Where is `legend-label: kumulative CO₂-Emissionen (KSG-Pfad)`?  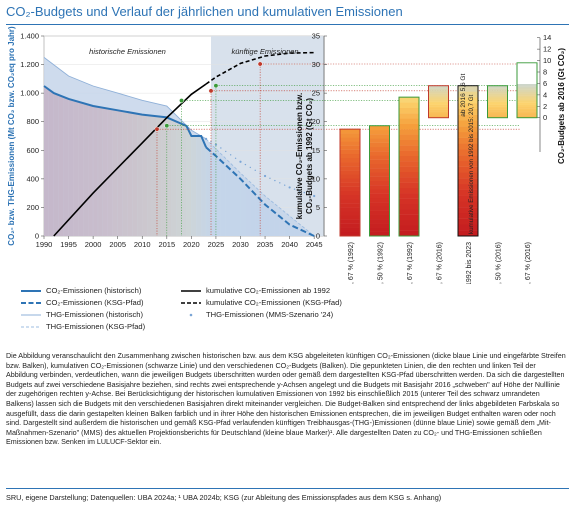 legend-label: kumulative CO₂-Emissionen (KSG-Pfad) is located at coordinates (274, 302).